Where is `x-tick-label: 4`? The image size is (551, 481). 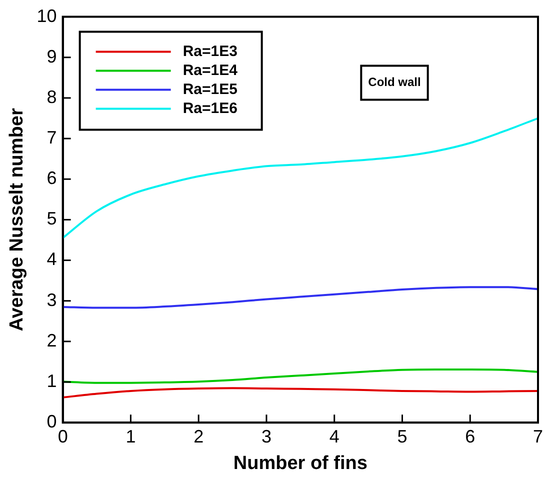 x-tick-label: 4 is located at coordinates (334, 436).